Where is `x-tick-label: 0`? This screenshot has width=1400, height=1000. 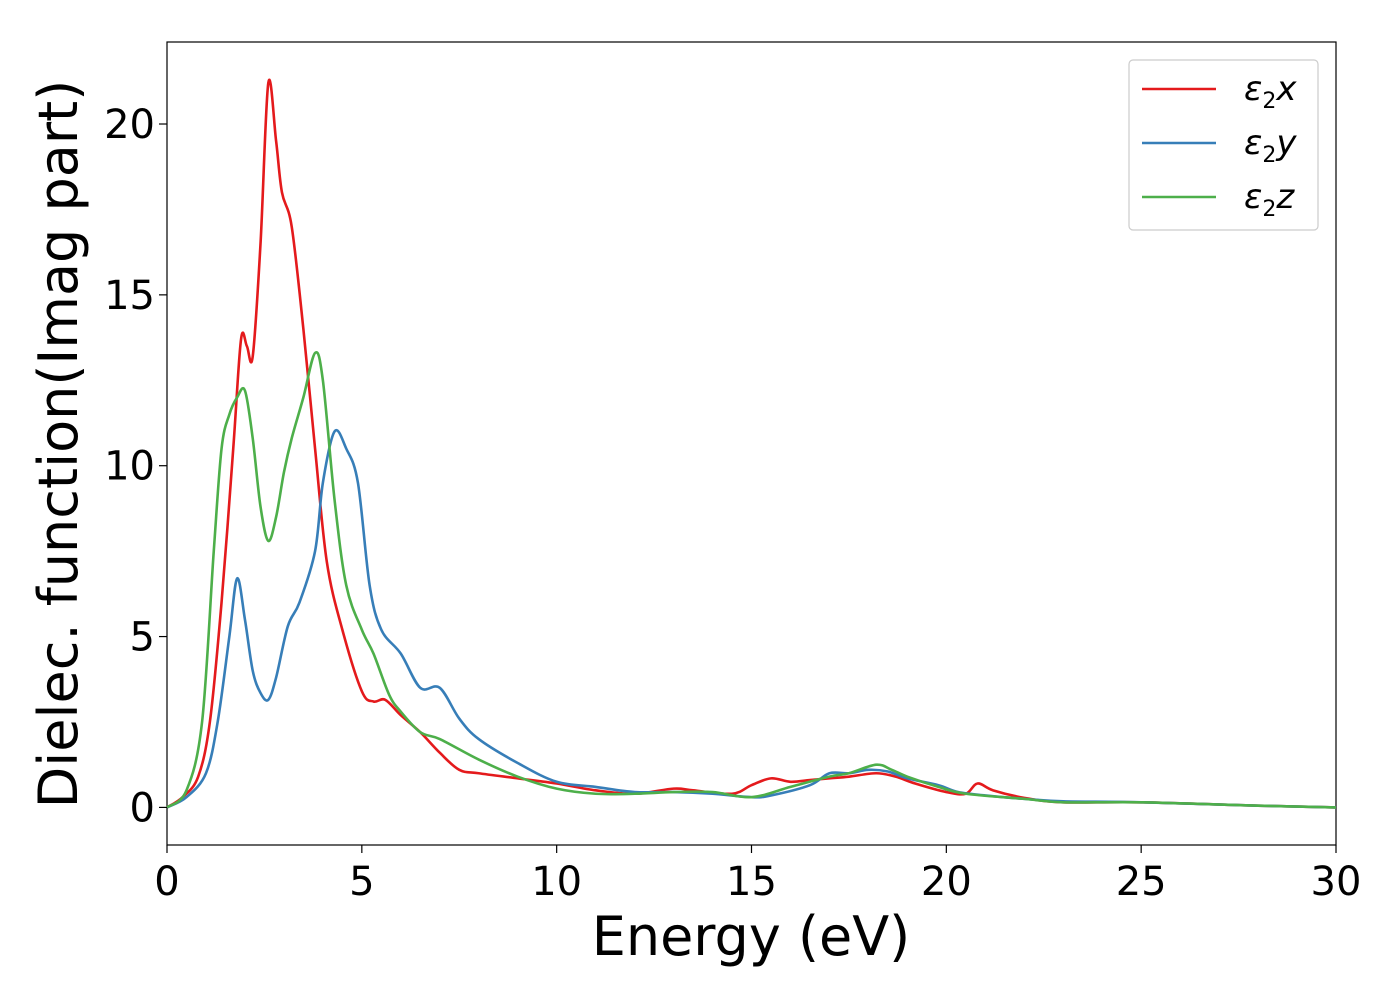 x-tick-label: 0 is located at coordinates (166, 882).